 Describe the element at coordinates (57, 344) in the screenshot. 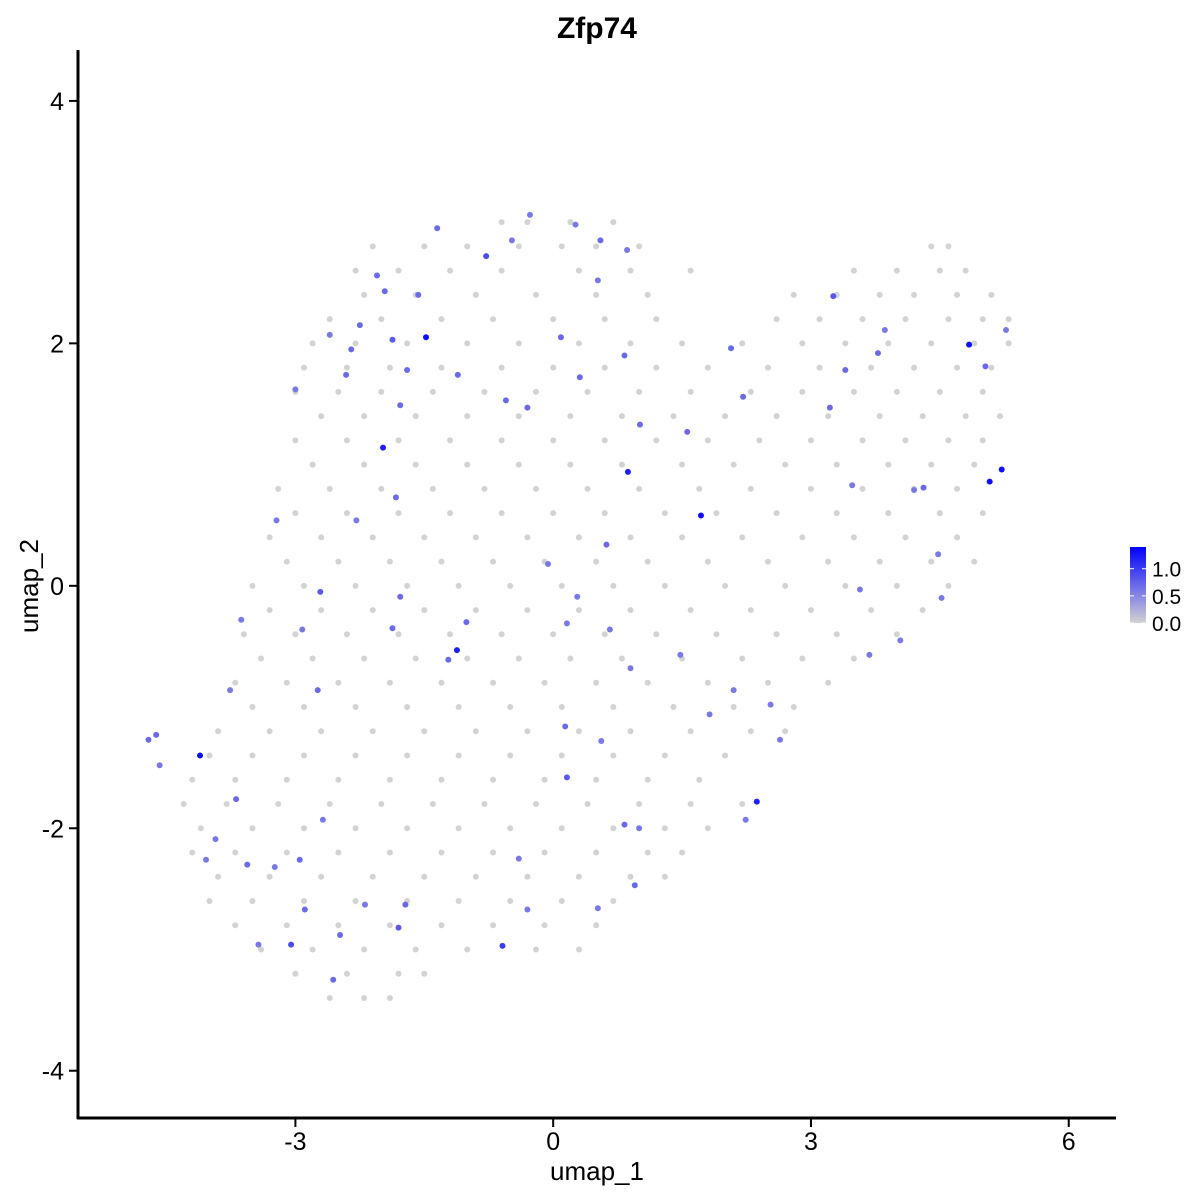

I see `y-tick-label: 2` at that location.